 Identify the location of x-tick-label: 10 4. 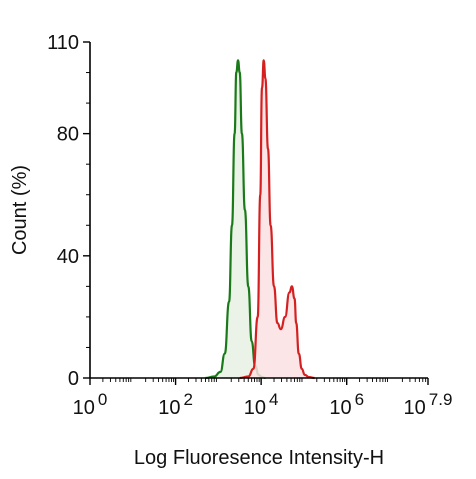
(261, 404).